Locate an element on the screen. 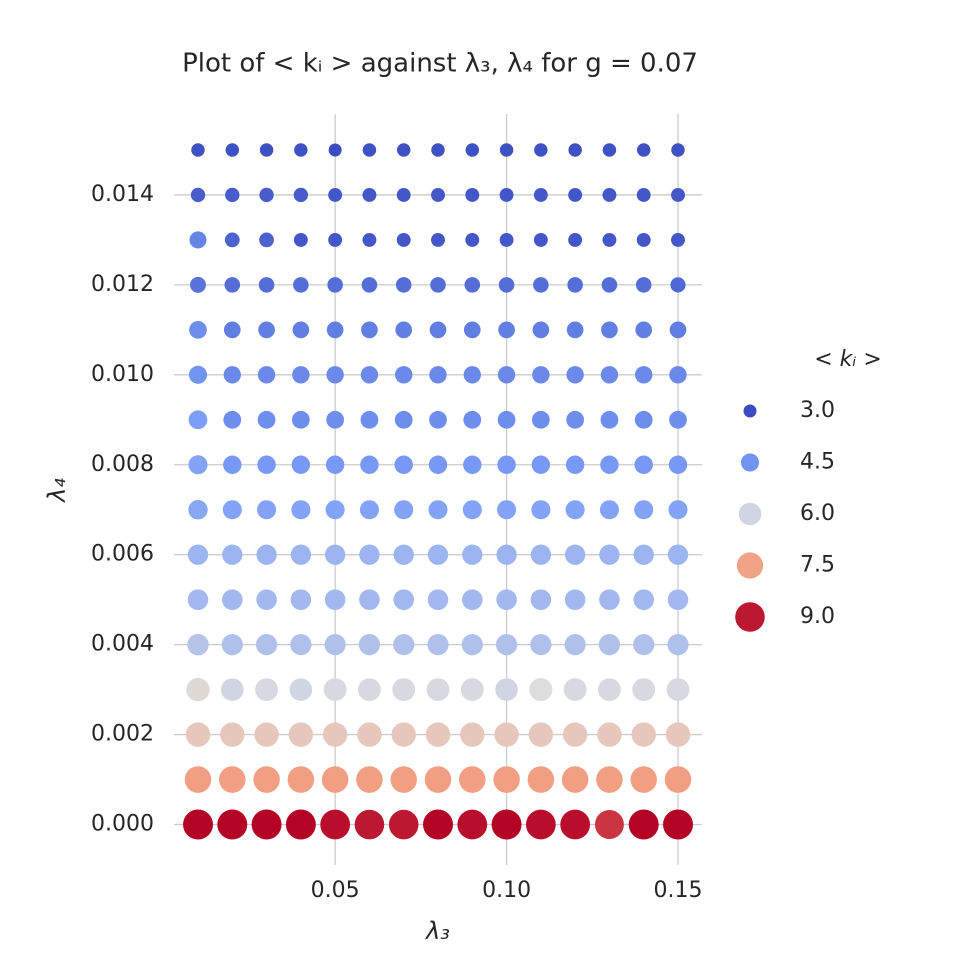  y-tick-label: 0.012 is located at coordinates (122, 284).